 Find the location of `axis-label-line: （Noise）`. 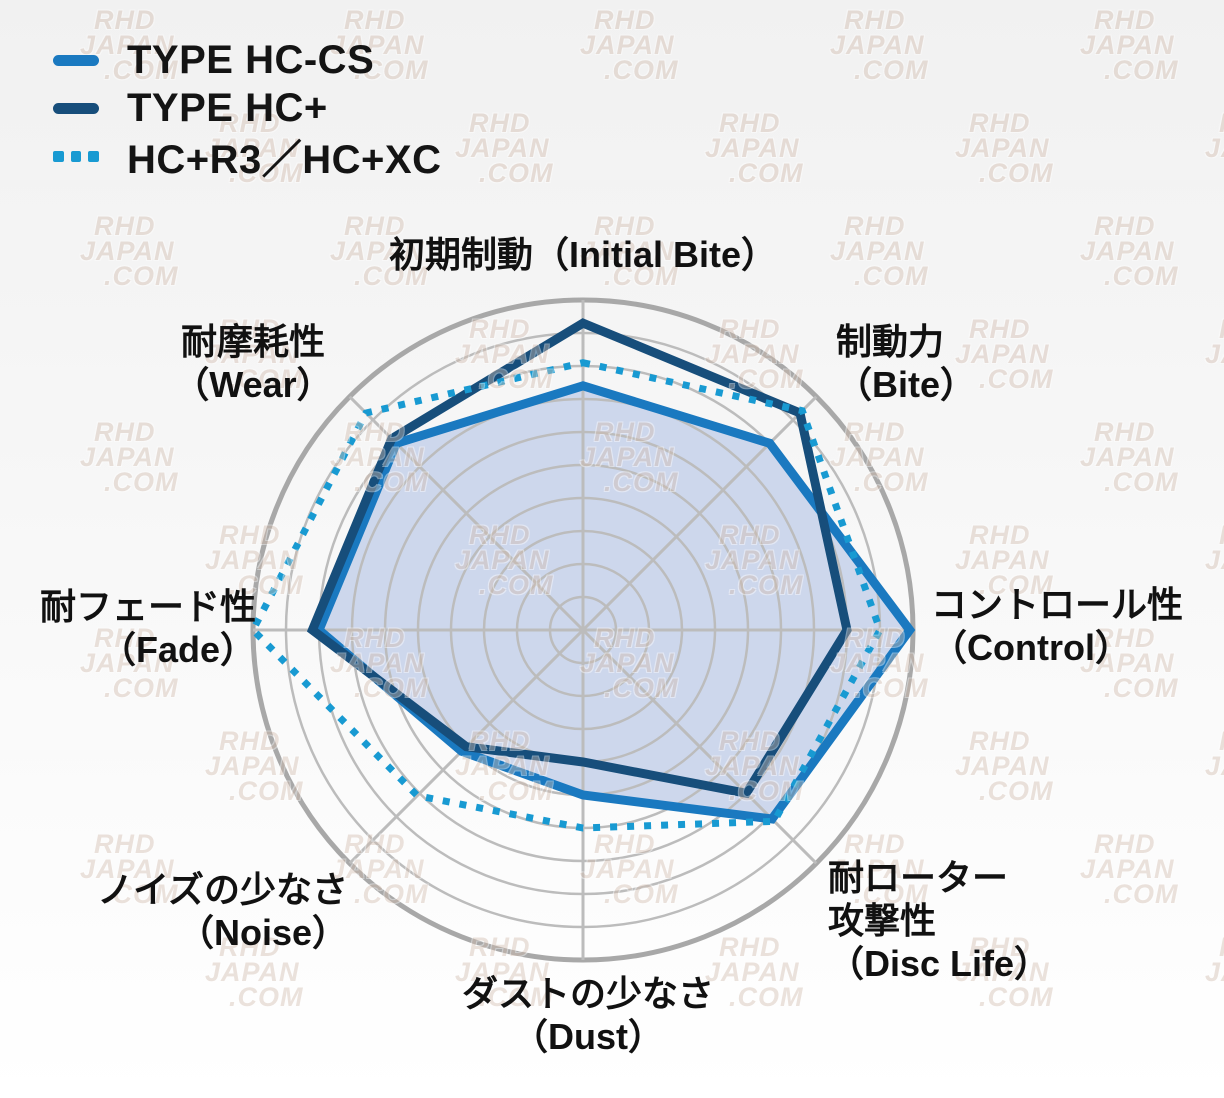

axis-label-line: （Noise） is located at coordinates (262, 932).